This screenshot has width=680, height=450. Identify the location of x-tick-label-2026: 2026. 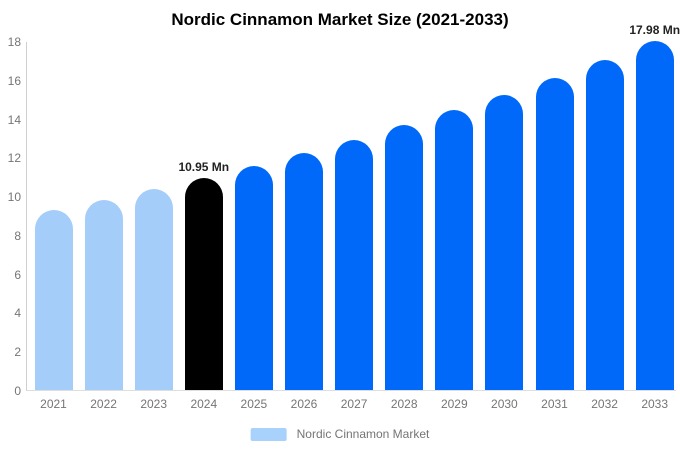
(304, 404).